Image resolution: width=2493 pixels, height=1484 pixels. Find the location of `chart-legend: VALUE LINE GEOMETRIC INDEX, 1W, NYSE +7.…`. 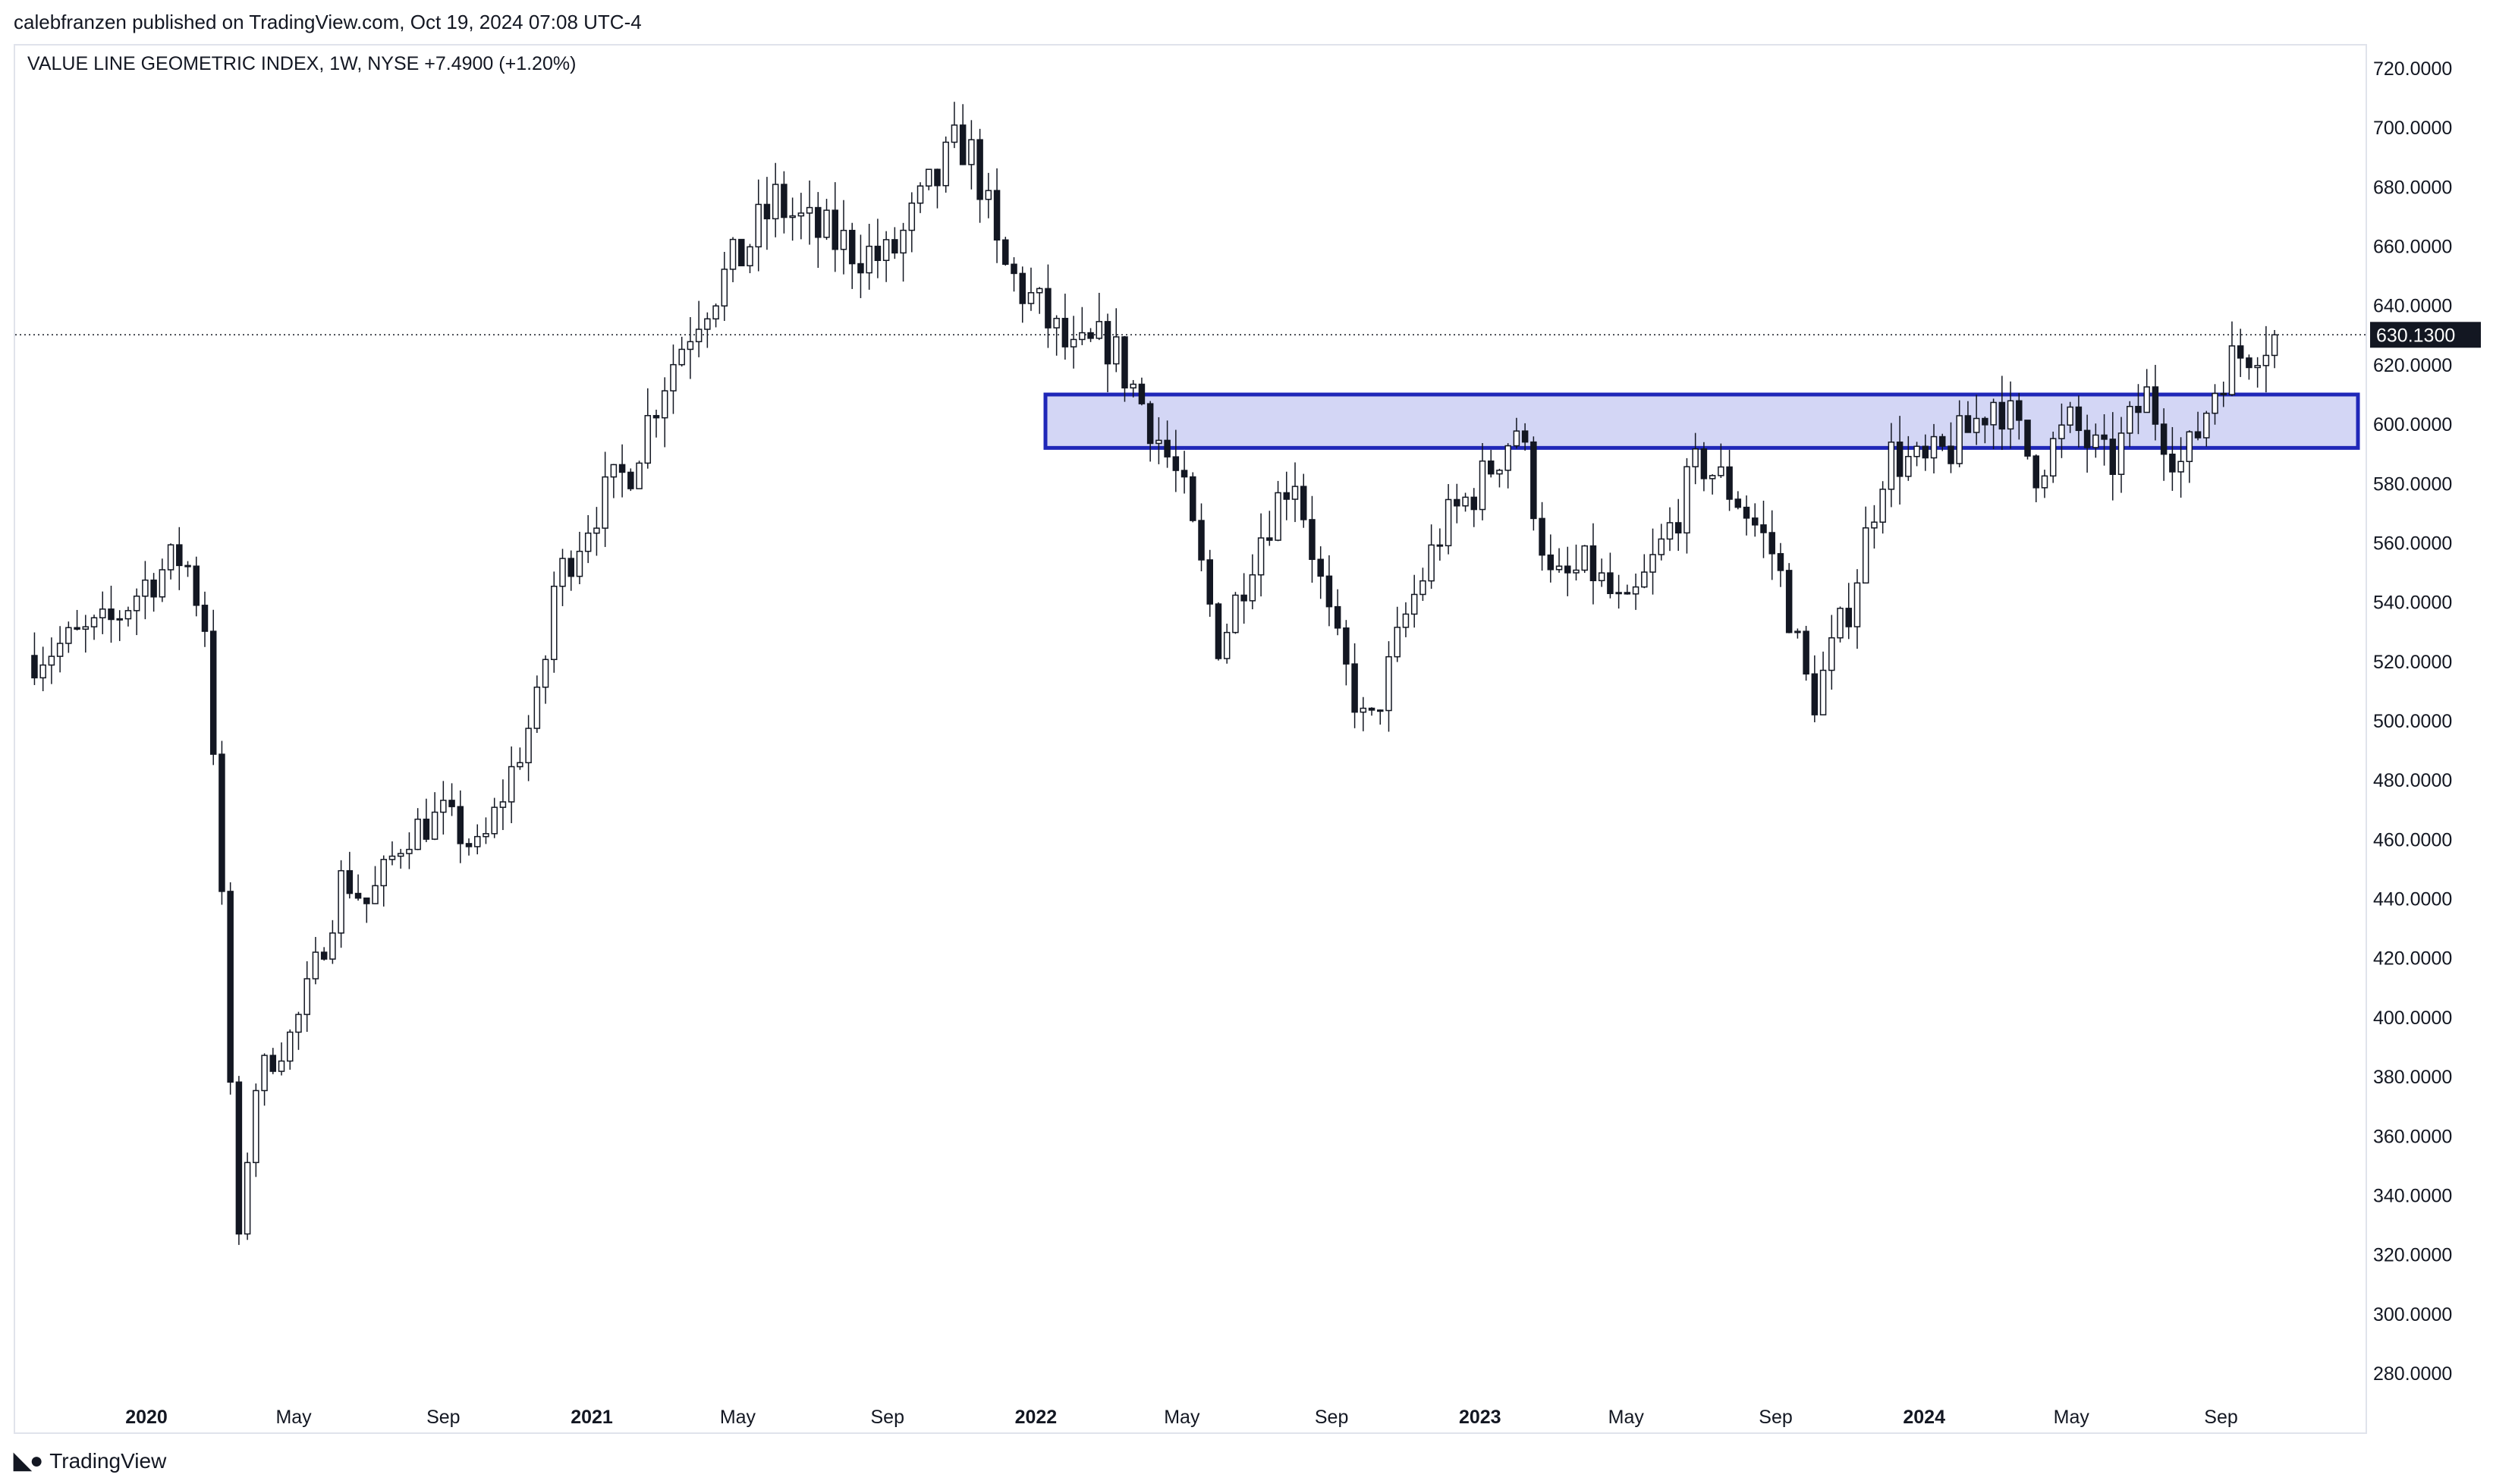

chart-legend: VALUE LINE GEOMETRIC INDEX, 1W, NYSE +7.… is located at coordinates (302, 64).